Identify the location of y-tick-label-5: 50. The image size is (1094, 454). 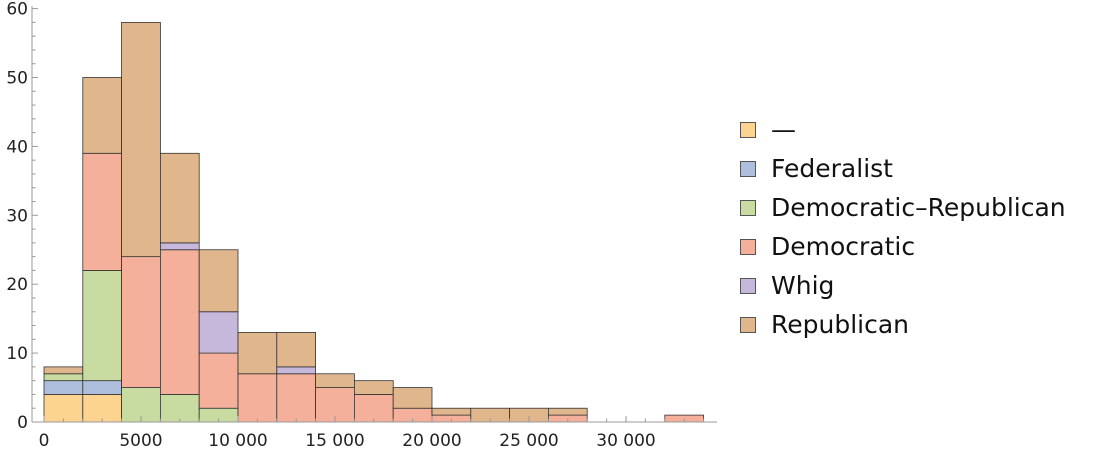
(17, 79).